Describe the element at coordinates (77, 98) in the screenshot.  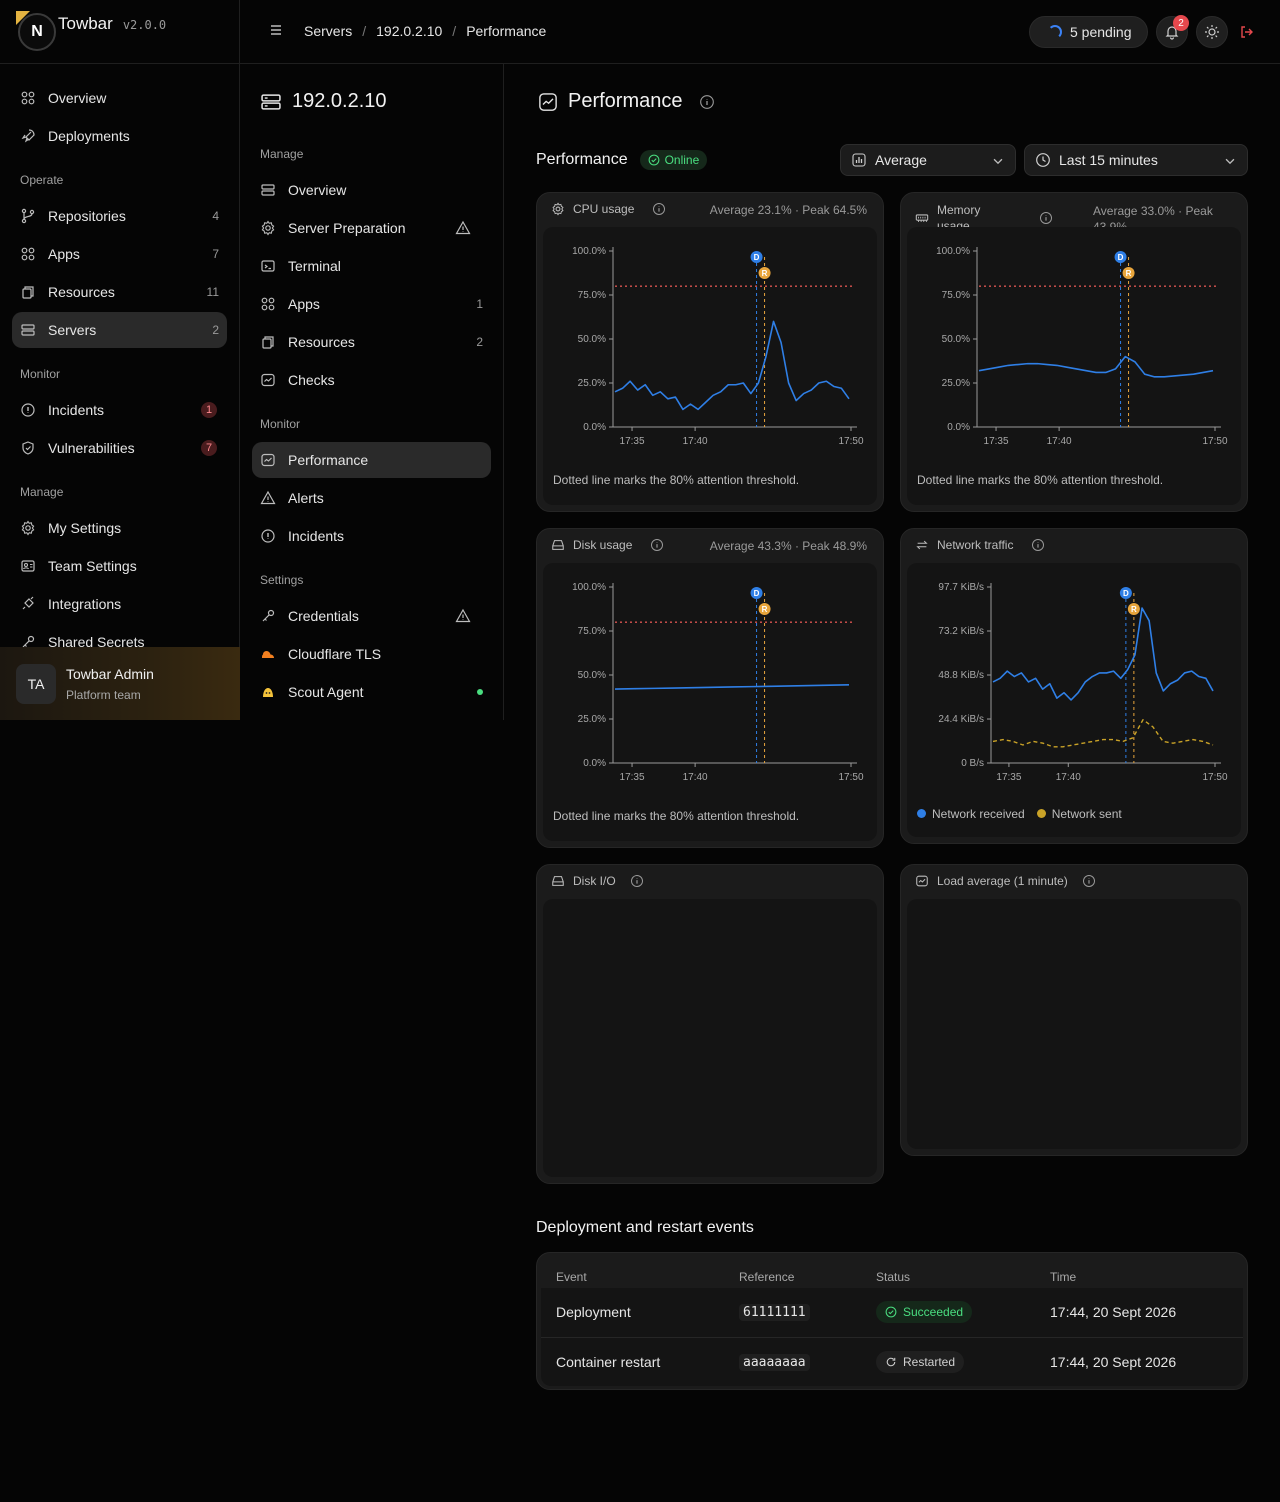
I see `sidebar-item-label: Overview` at that location.